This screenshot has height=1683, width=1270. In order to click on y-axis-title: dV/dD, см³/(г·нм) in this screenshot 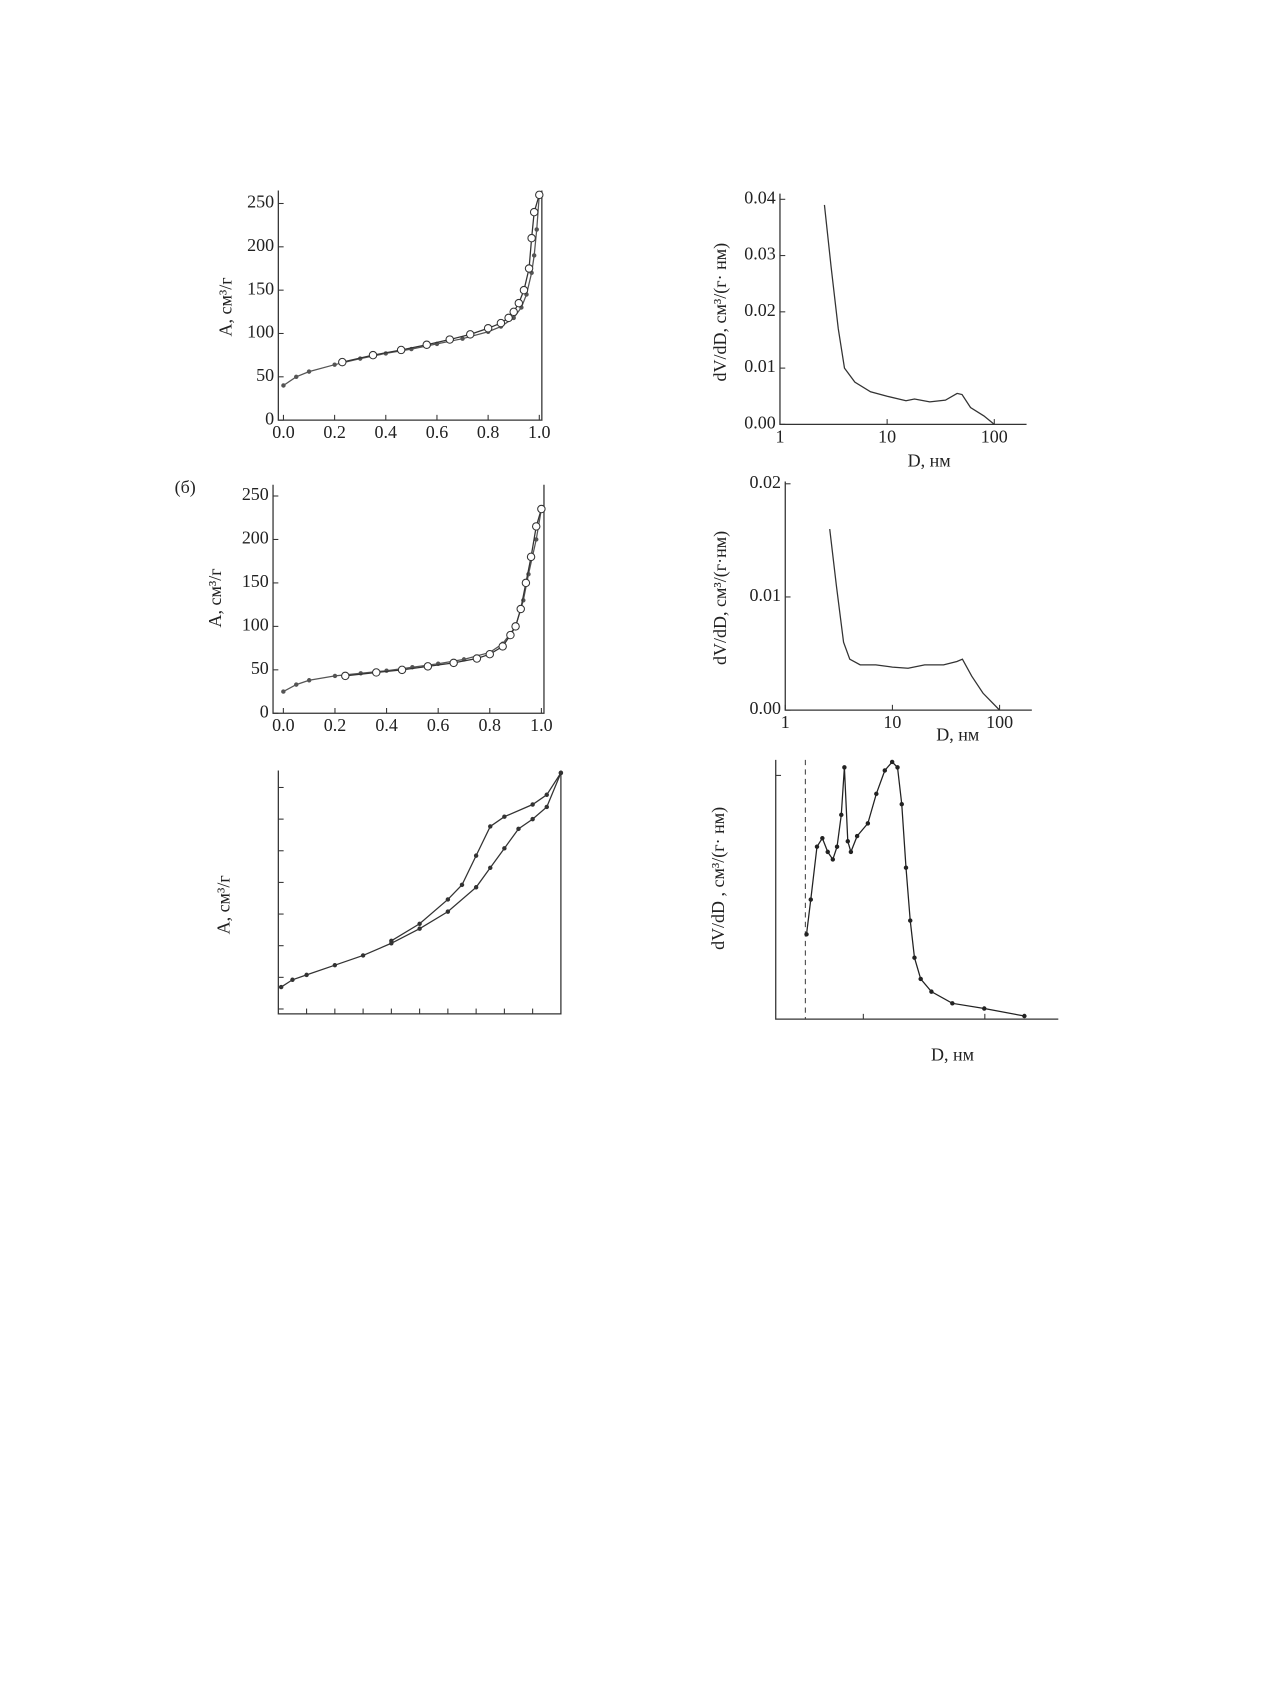, I will do `click(720, 598)`.